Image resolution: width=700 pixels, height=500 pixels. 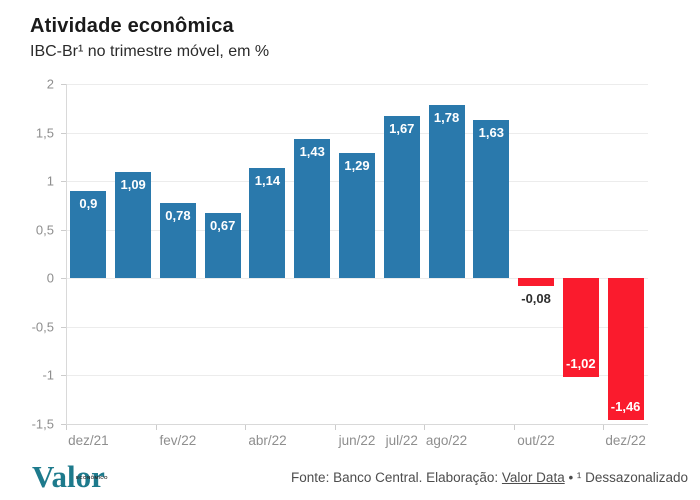 I want to click on bar-value-label: -0,08, so click(x=536, y=299).